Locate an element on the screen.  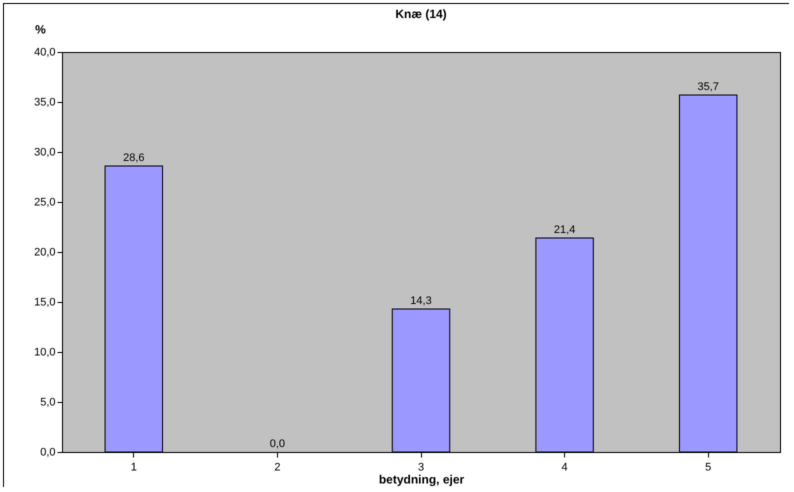
data-label: 14,3 is located at coordinates (421, 301).